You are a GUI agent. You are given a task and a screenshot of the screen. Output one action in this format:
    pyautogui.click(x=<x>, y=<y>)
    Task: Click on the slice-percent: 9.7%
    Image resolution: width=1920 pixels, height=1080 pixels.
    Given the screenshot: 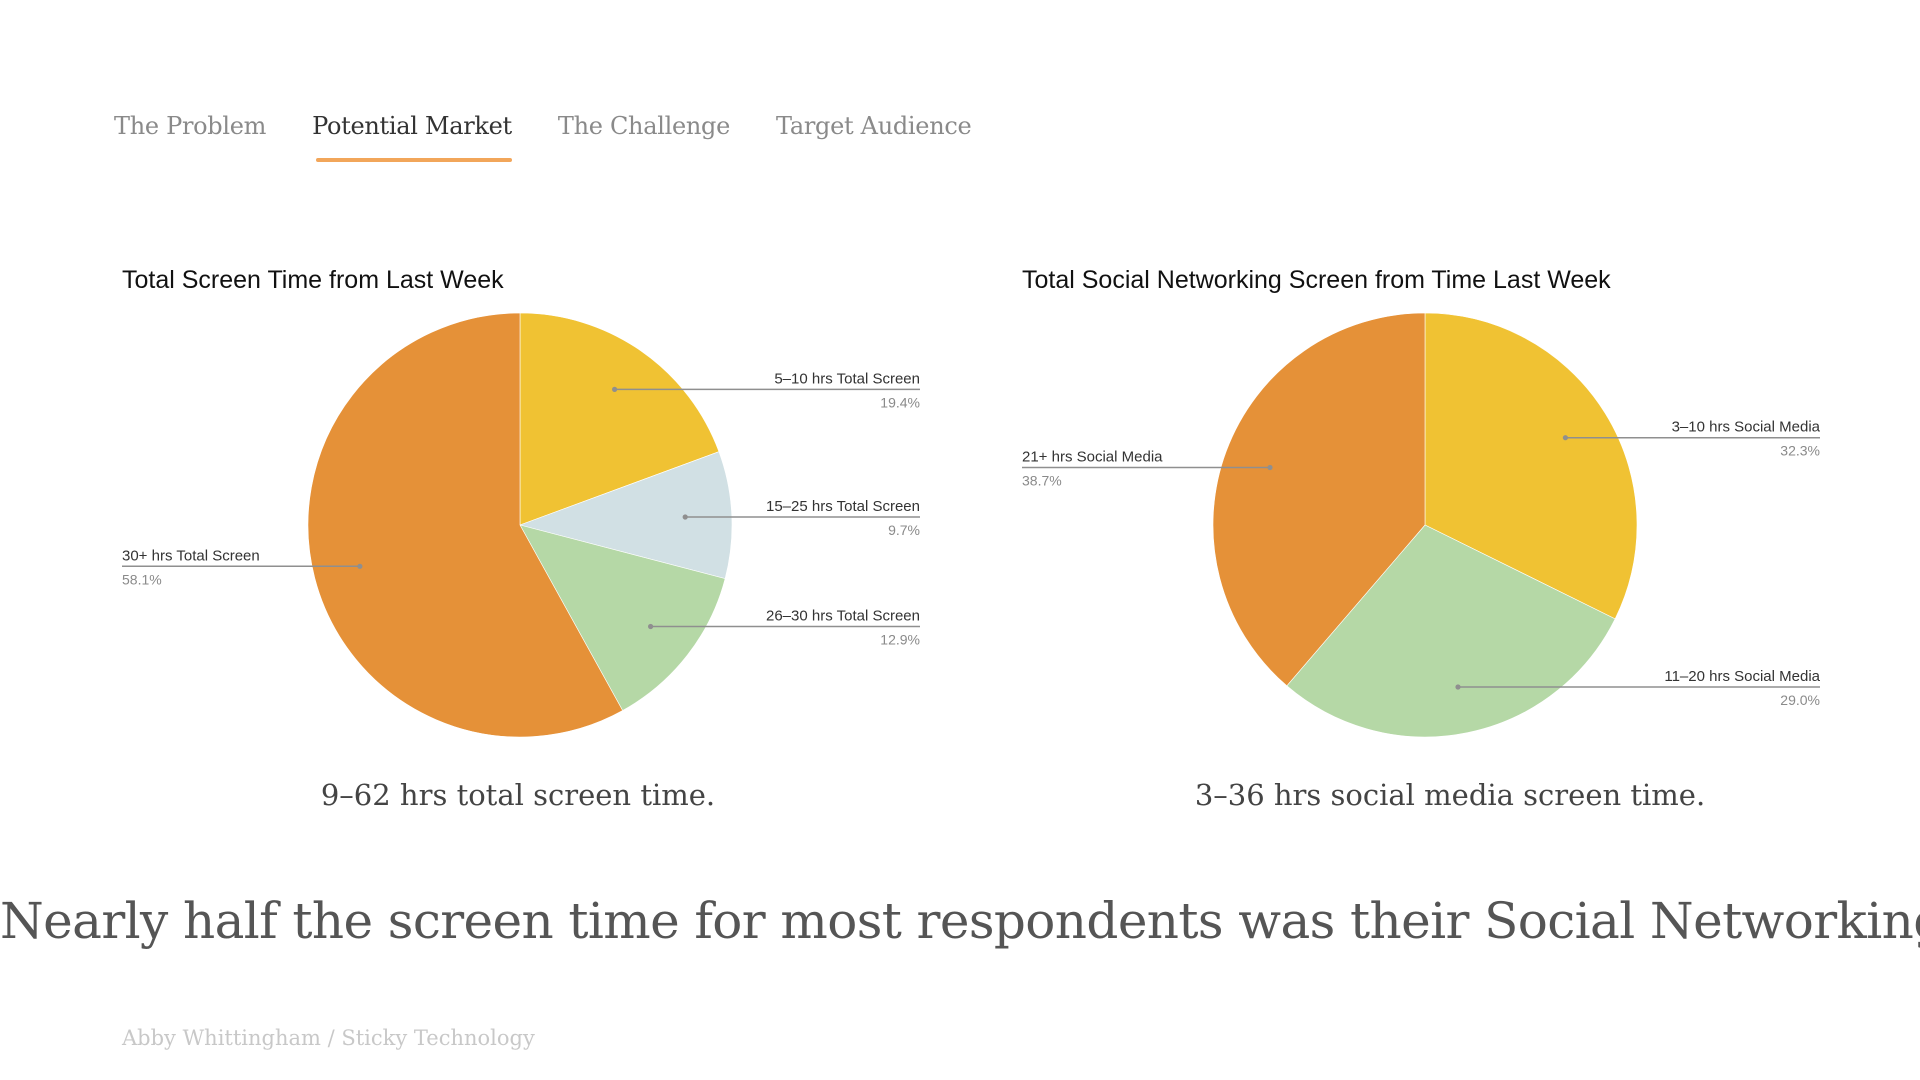 What is the action you would take?
    pyautogui.click(x=904, y=530)
    